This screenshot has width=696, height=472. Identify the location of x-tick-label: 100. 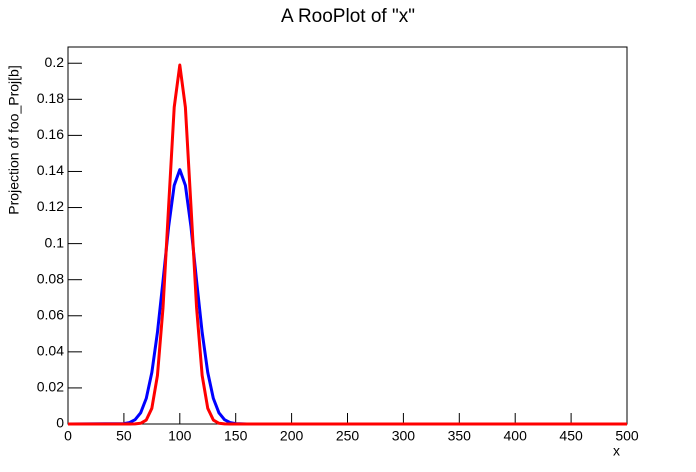
(180, 436).